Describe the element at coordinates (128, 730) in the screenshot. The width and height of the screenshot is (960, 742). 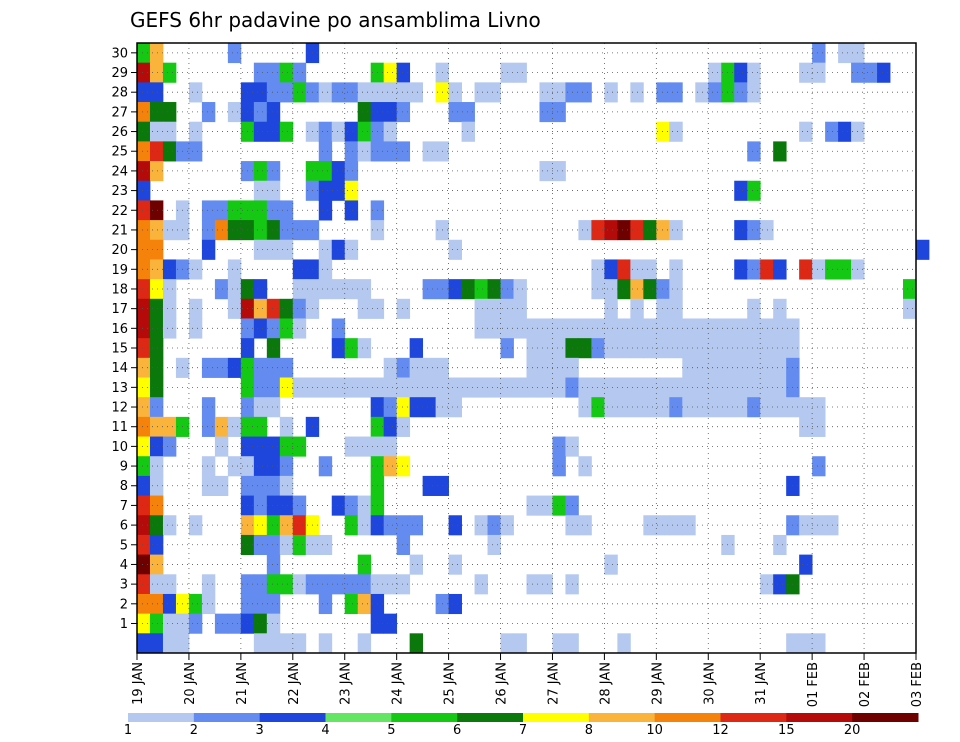
I see `colorbar-label: 1` at that location.